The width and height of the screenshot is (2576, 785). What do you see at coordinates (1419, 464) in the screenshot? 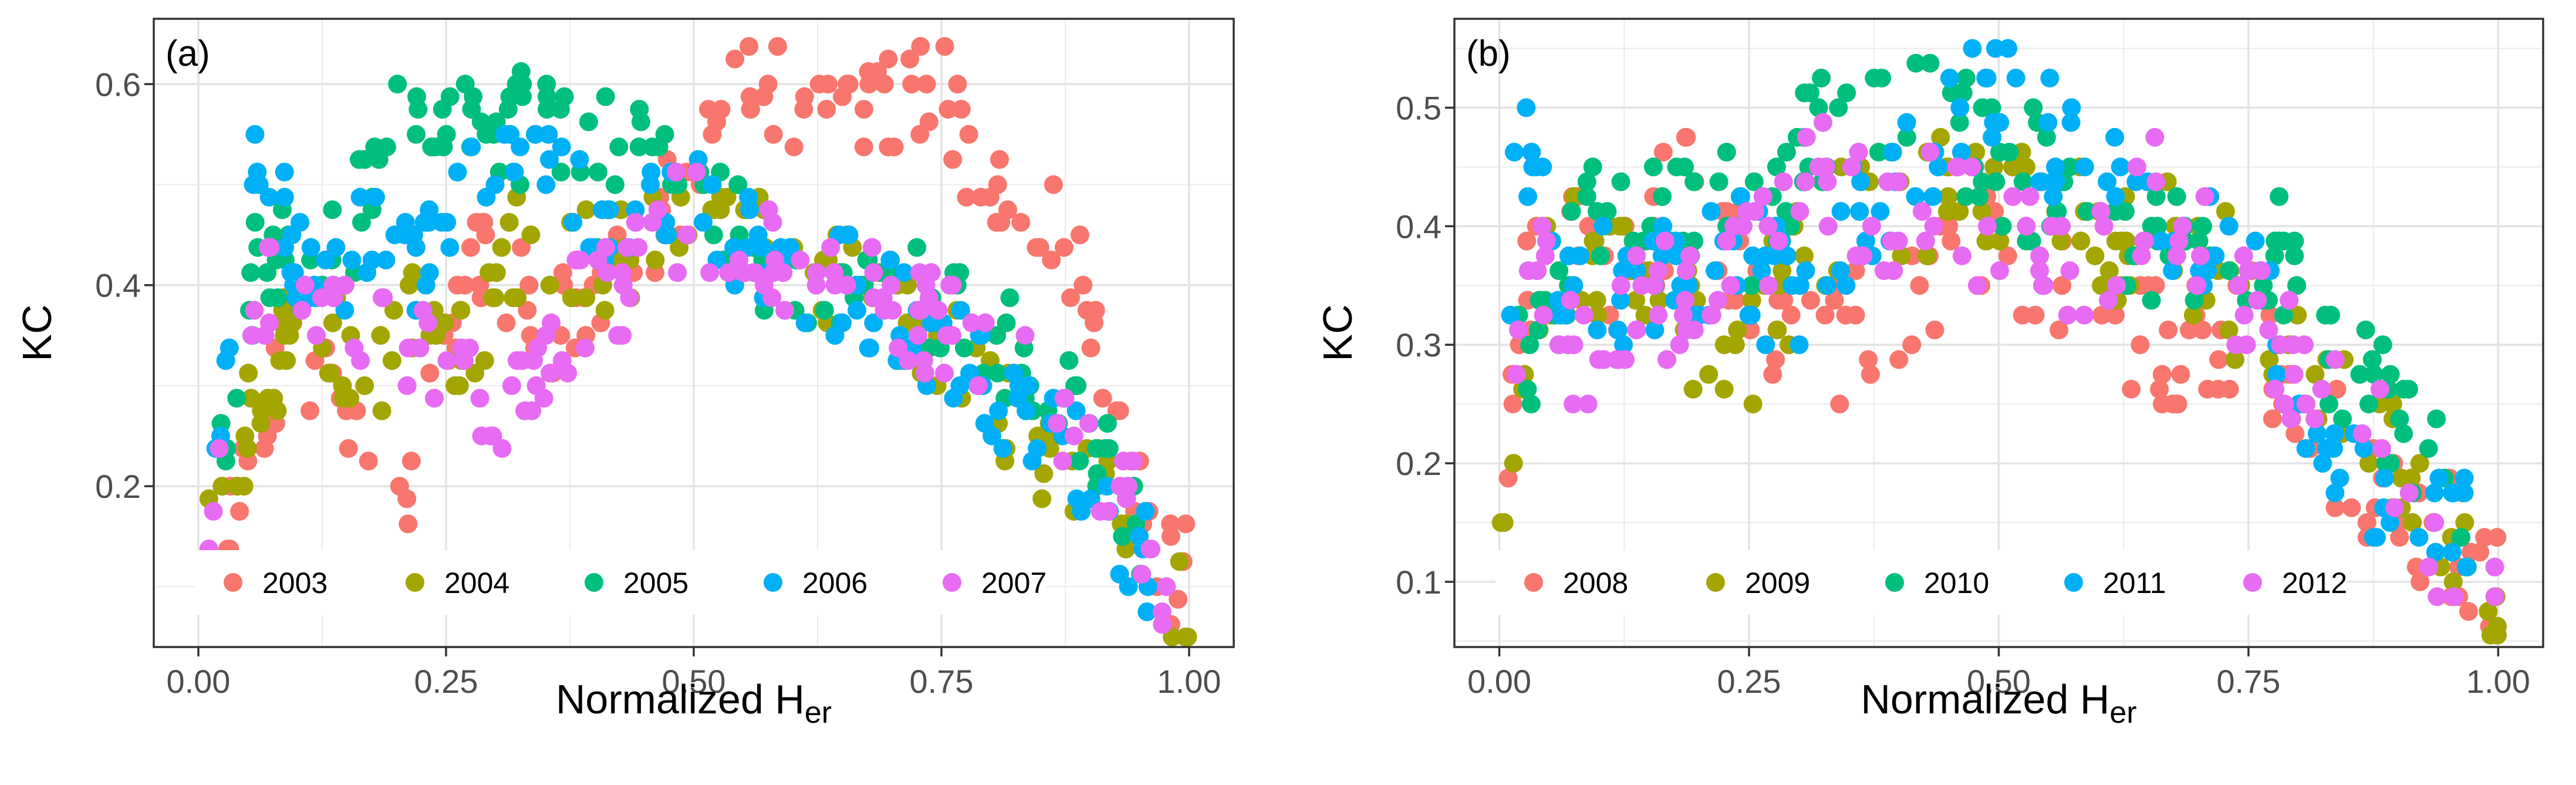
I see `y-tick-label: 0.2` at bounding box center [1419, 464].